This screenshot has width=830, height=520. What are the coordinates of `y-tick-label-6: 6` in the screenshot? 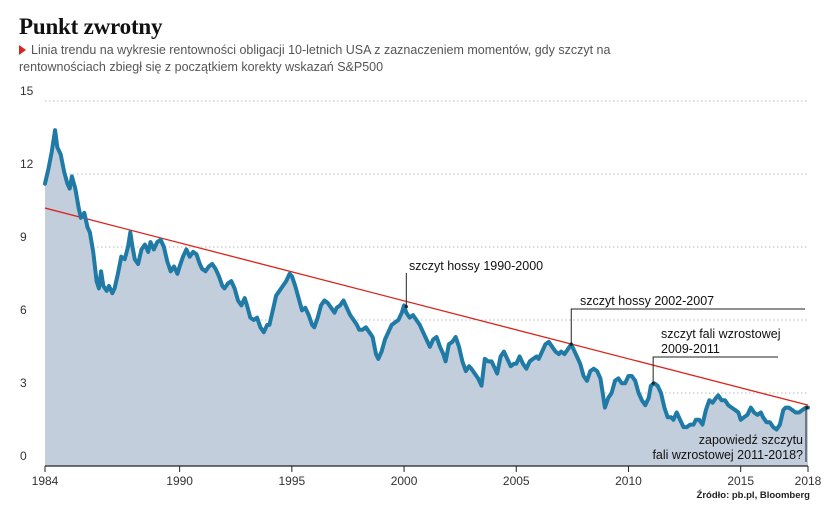 It's located at (23, 310).